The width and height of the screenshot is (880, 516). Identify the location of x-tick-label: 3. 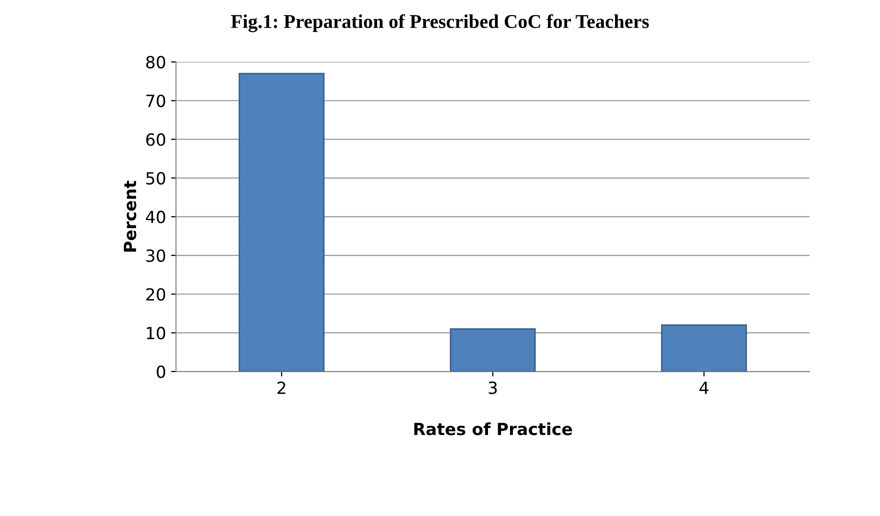
(492, 388).